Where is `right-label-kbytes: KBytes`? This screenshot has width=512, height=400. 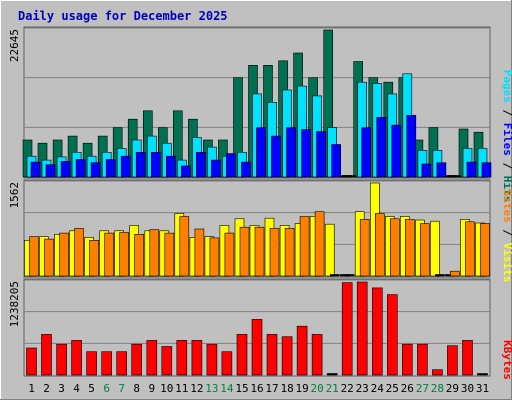
right-label-kbytes: KBytes is located at coordinates (506, 360).